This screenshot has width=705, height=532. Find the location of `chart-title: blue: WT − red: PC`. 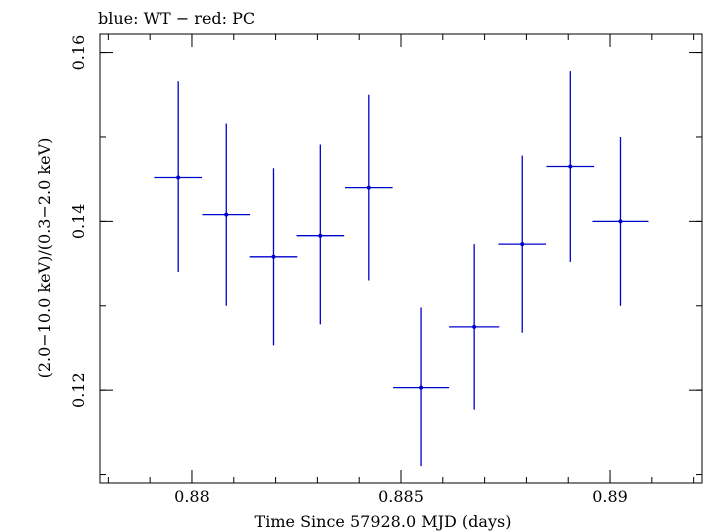

chart-title: blue: WT − red: PC is located at coordinates (176, 18).